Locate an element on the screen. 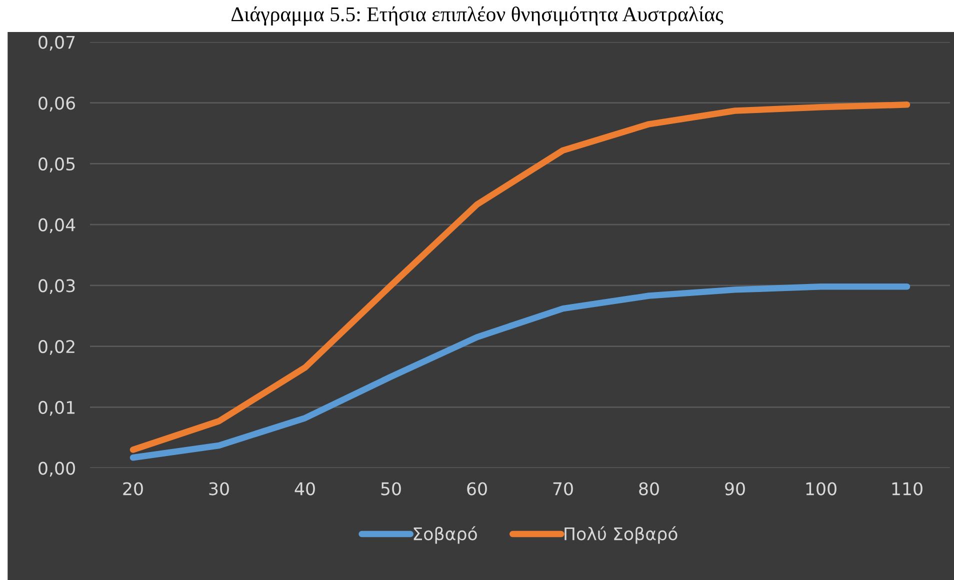  y-tick-label: 0,04 is located at coordinates (57, 226).